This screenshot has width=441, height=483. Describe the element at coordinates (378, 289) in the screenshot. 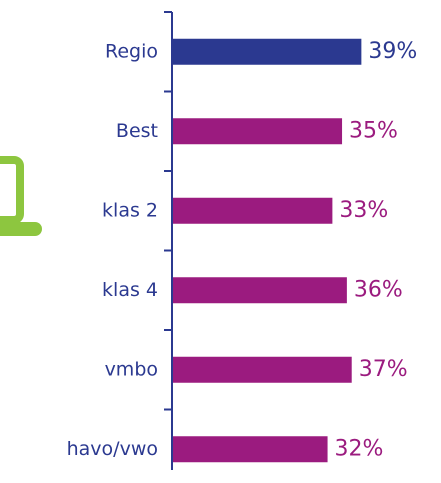

I see `value-label: 36%` at that location.